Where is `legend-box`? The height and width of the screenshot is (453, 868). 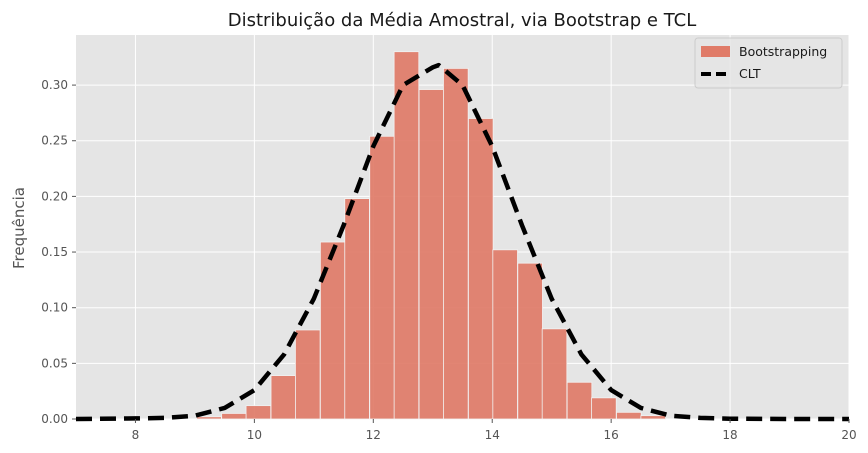
legend-box is located at coordinates (768, 63).